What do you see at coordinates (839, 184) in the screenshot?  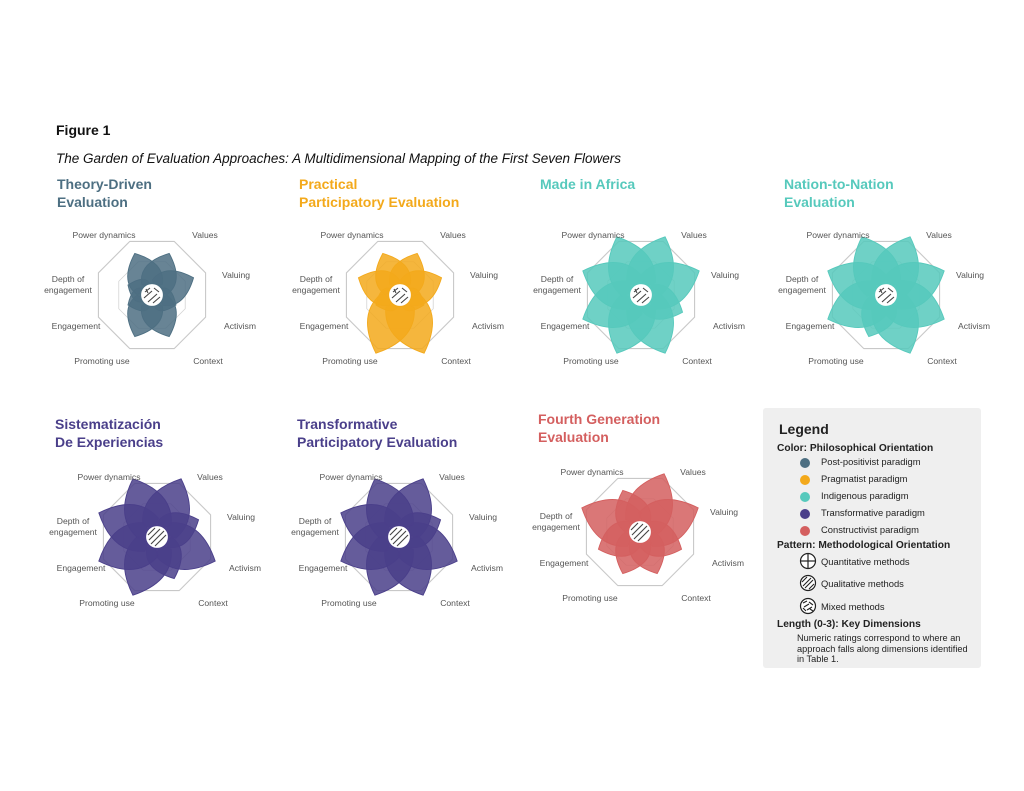 I see `nation-to-nation-evaluation-title-line: Nation-to-Nation` at bounding box center [839, 184].